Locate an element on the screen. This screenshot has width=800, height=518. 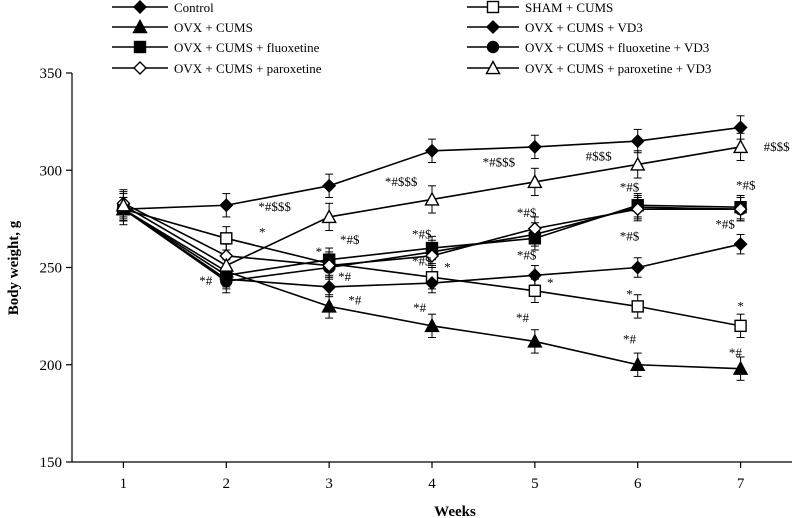
x-tick-label: 6 is located at coordinates (638, 484).